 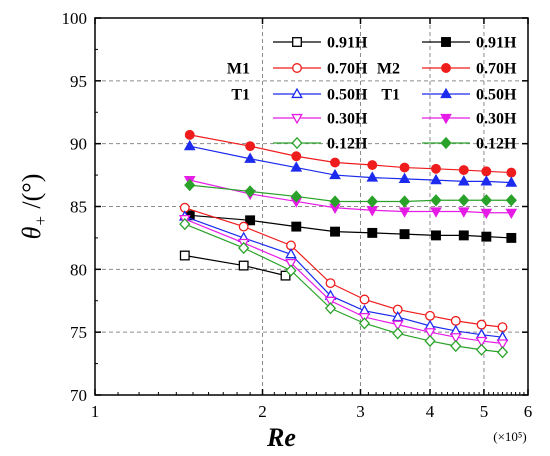 I want to click on y-tick-label: 75, so click(x=78, y=332).